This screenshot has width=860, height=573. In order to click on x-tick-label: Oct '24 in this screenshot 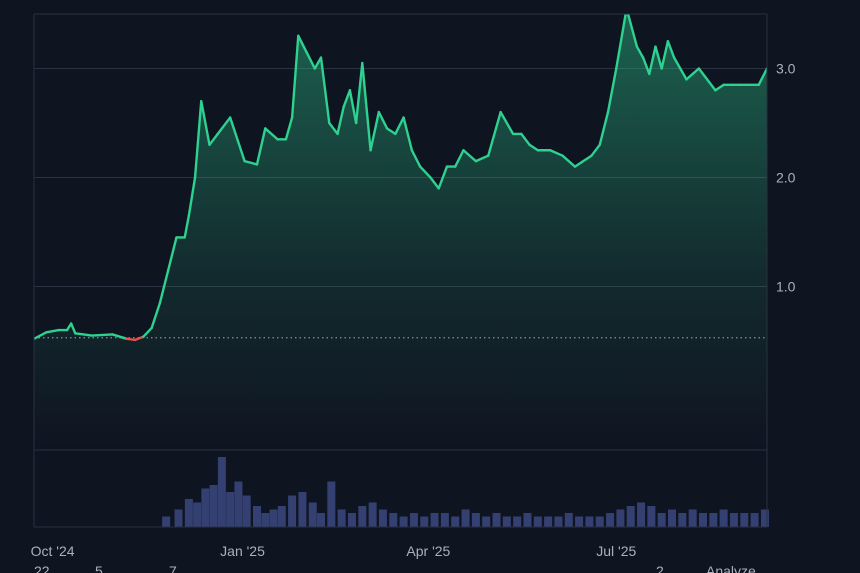, I will do `click(53, 551)`.